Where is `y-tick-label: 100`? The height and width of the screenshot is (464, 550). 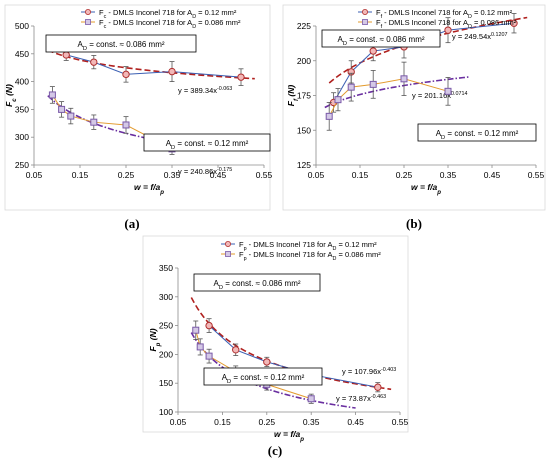 y-tick-label: 100 is located at coordinates (166, 412).